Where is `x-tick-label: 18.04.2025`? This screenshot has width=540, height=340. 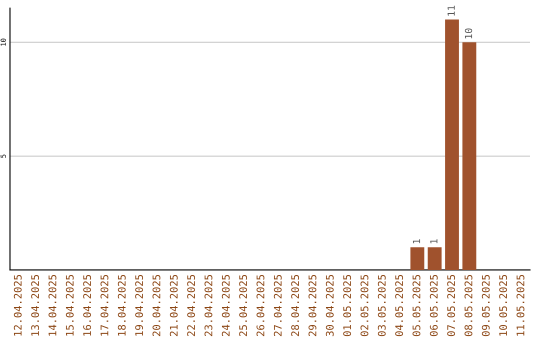
x-tick-label: 18.04.2025 is located at coordinates (122, 305).